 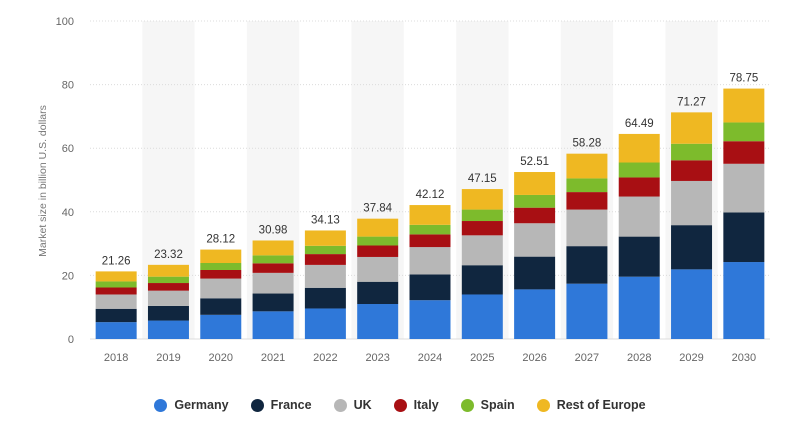 I want to click on x-tick-label: 2025, so click(x=482, y=358).